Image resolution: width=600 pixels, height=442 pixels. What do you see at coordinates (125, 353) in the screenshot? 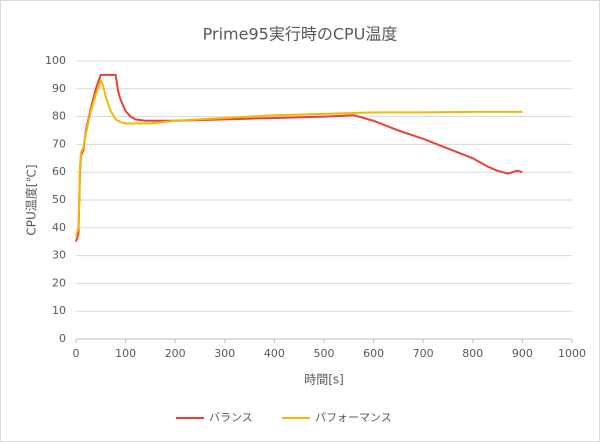
I see `x-tick-label: 100` at bounding box center [125, 353].